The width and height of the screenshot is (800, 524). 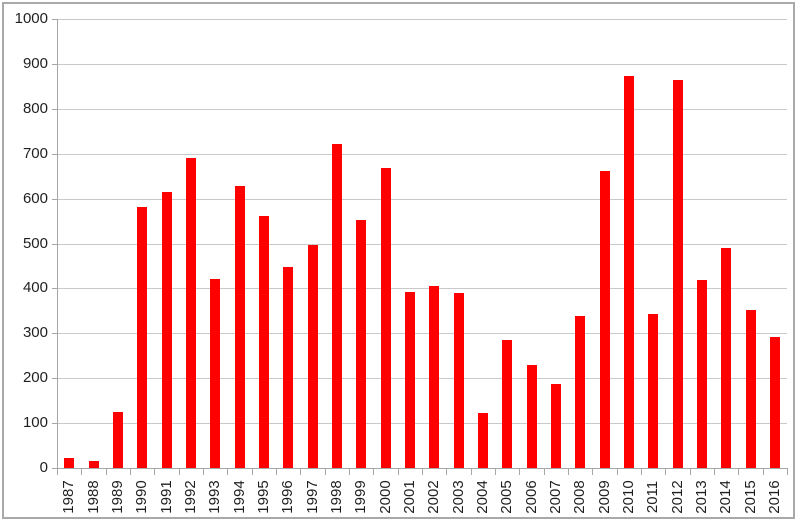 I want to click on bar-2012, so click(x=677, y=274).